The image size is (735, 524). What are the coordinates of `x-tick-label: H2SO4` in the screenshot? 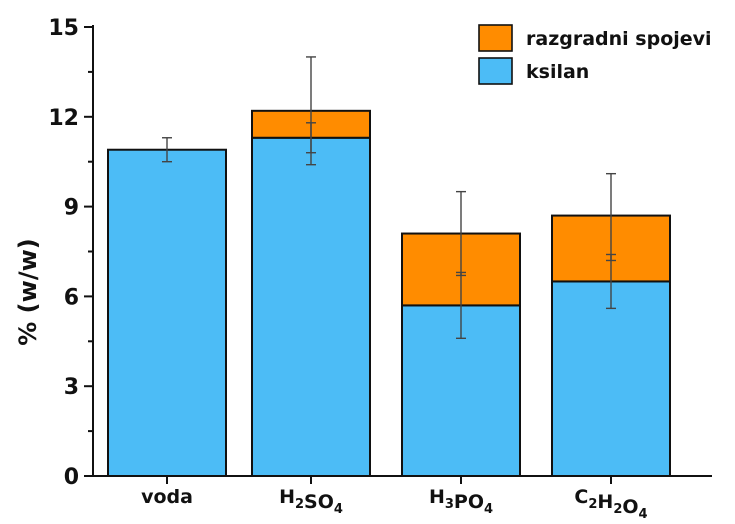 It's located at (311, 501).